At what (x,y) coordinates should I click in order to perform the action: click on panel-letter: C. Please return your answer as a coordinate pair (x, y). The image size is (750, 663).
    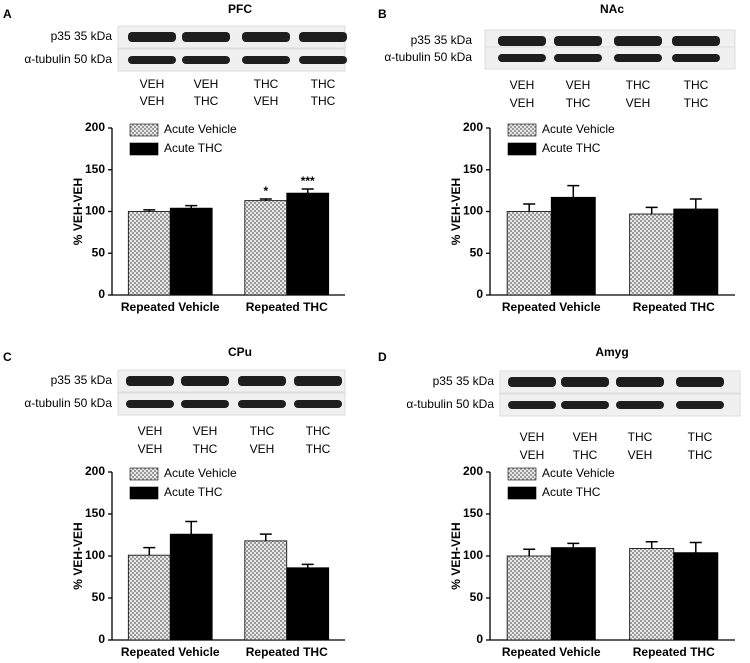
    Looking at the image, I should click on (7, 357).